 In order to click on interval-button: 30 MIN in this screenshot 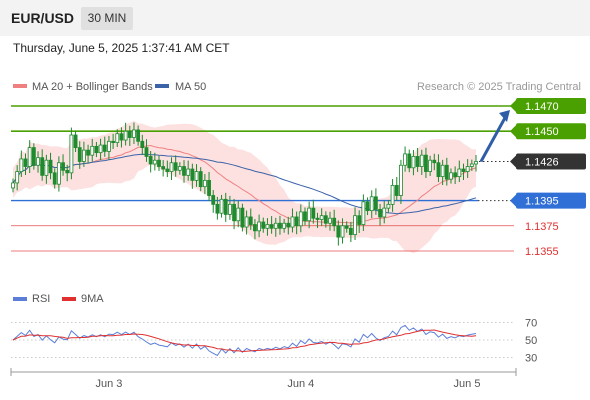, I will do `click(107, 18)`.